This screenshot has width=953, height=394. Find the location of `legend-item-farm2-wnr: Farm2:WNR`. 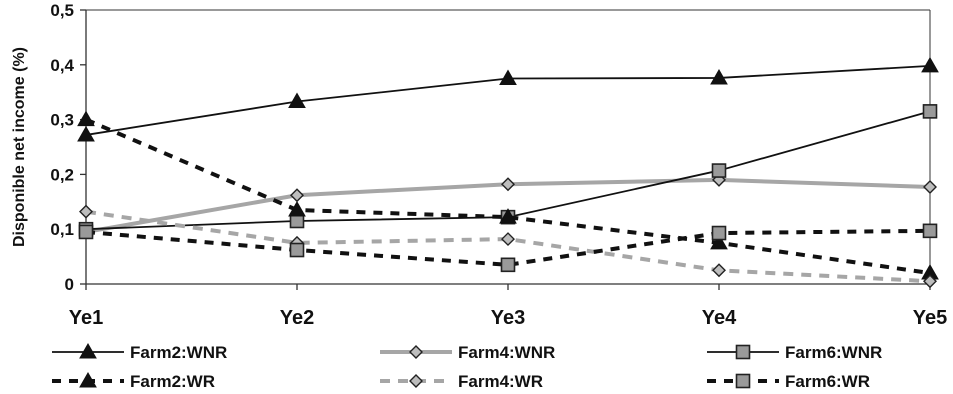

legend-item-farm2-wnr: Farm2:WNR is located at coordinates (139, 352).